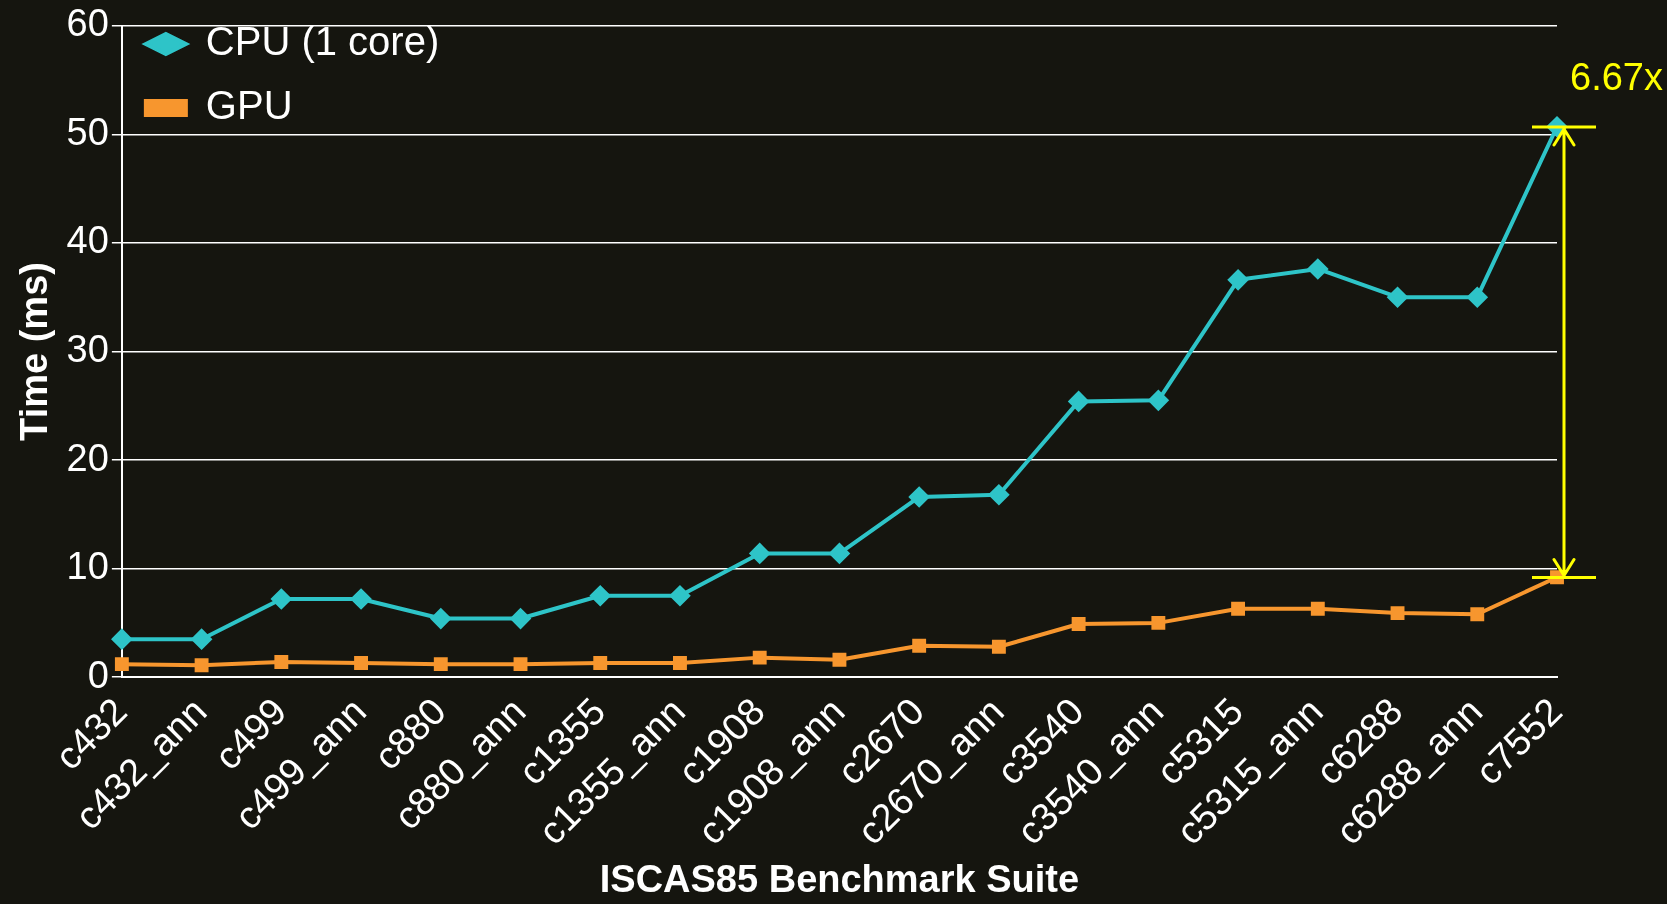  Describe the element at coordinates (87, 566) in the screenshot. I see `y-tick-label: 10` at that location.